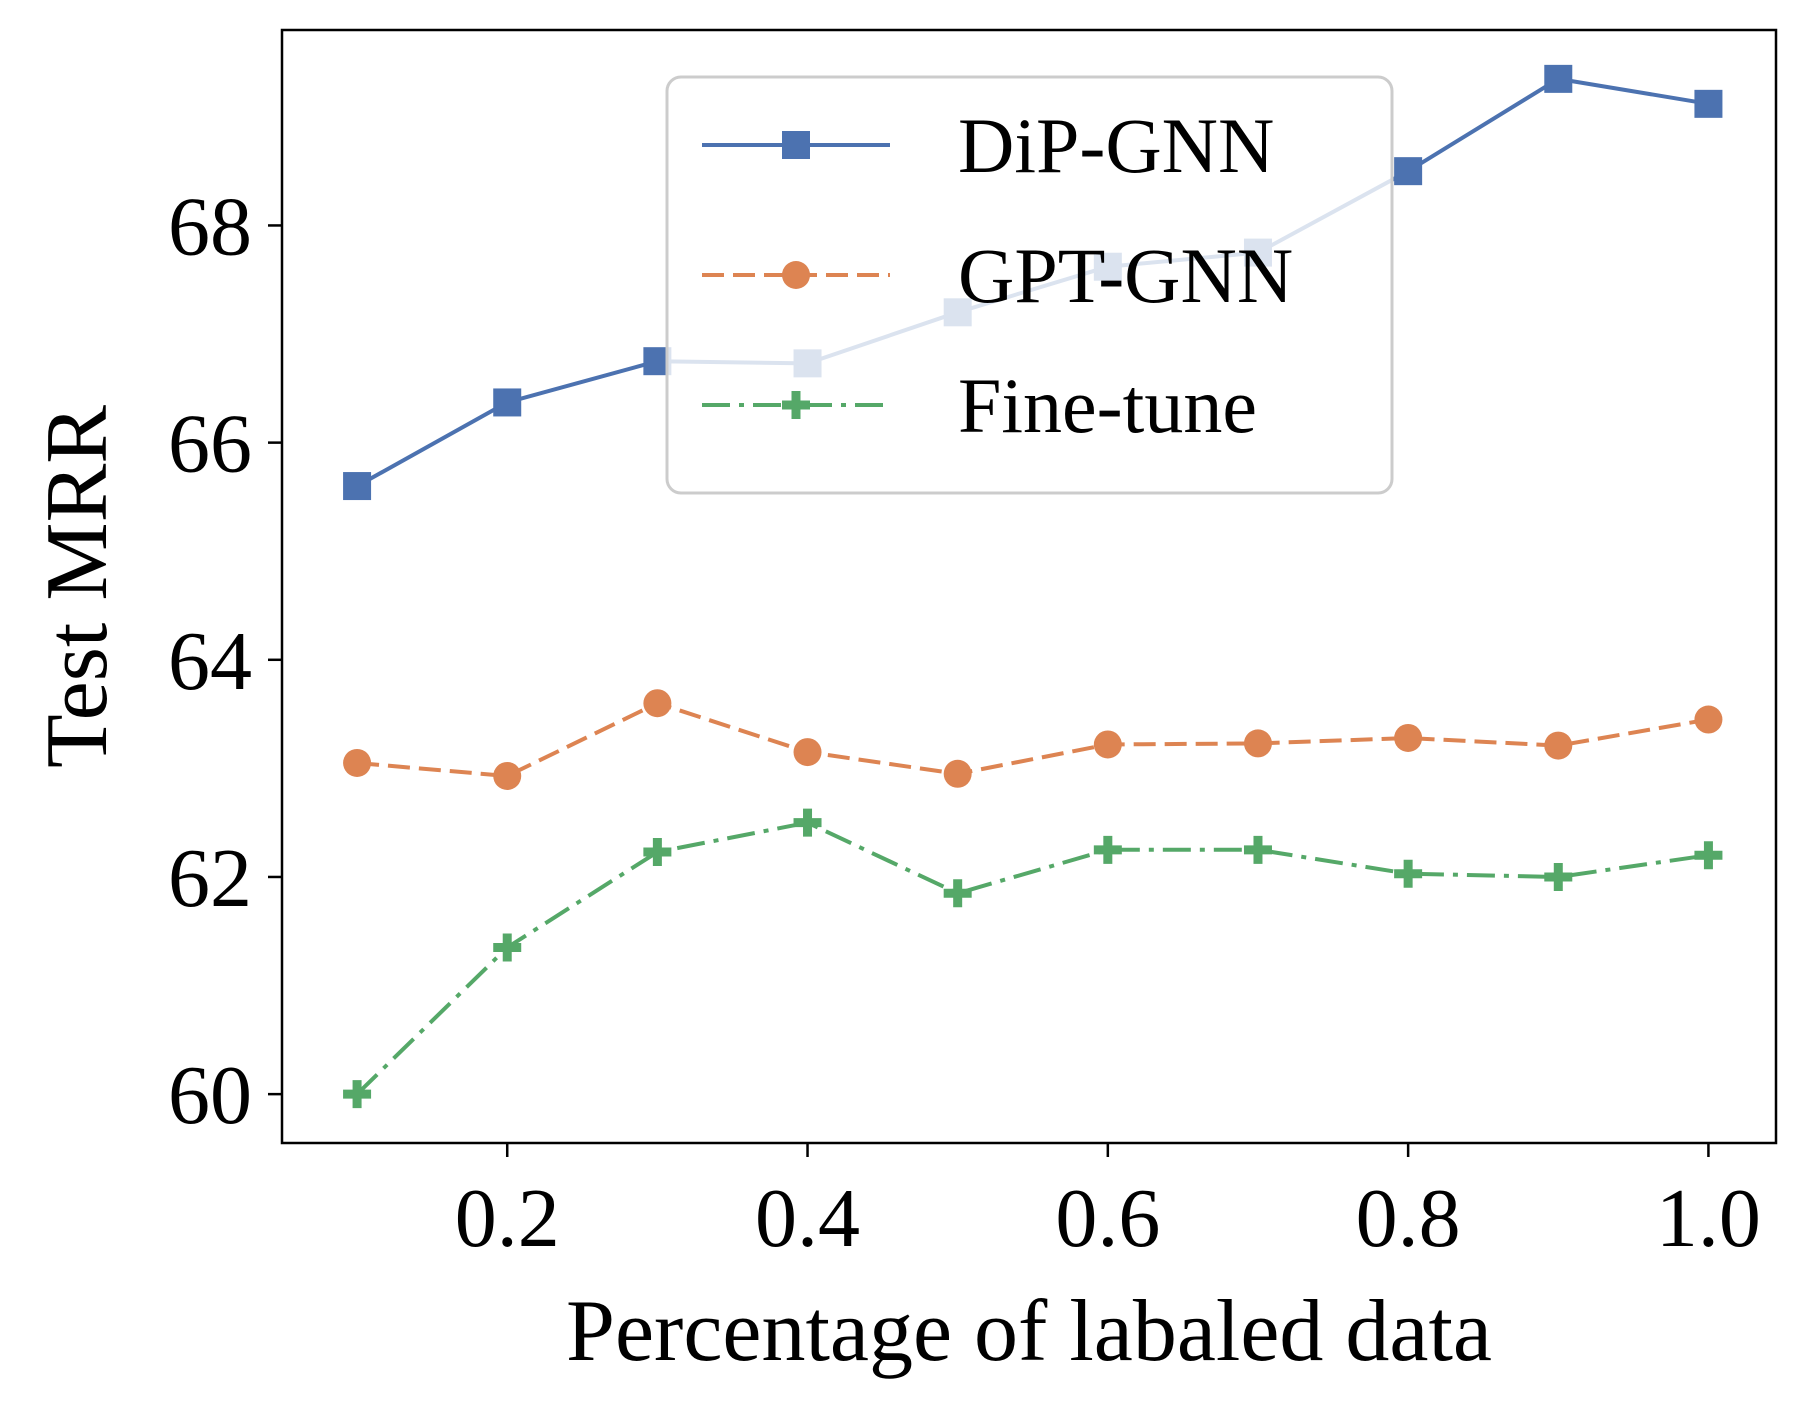 The width and height of the screenshot is (1799, 1407). What do you see at coordinates (210, 444) in the screenshot?
I see `y-tick-label: 66` at bounding box center [210, 444].